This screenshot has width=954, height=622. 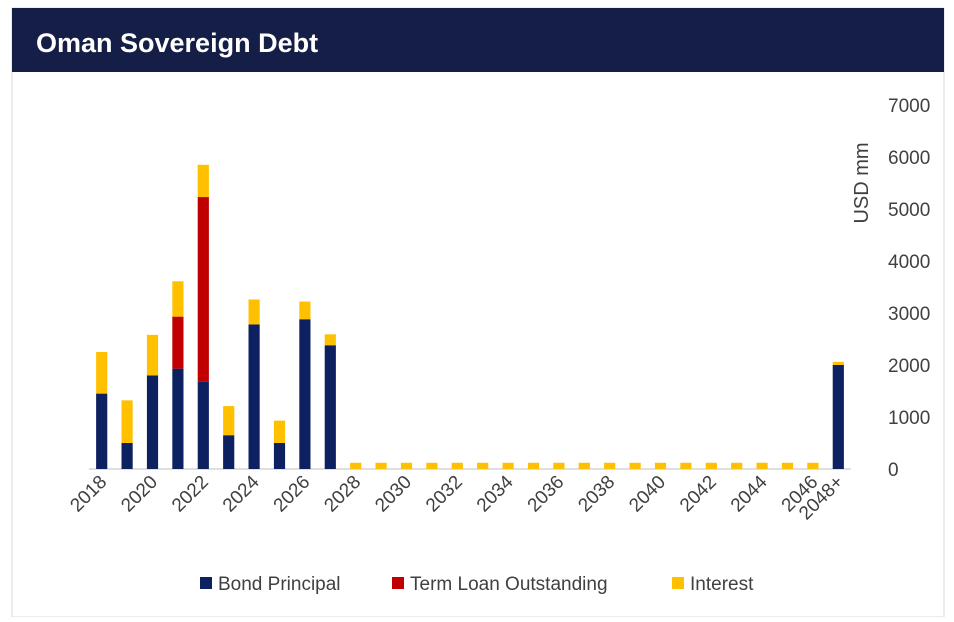 I want to click on chart-title: Oman Sovereign Debt, so click(x=177, y=43).